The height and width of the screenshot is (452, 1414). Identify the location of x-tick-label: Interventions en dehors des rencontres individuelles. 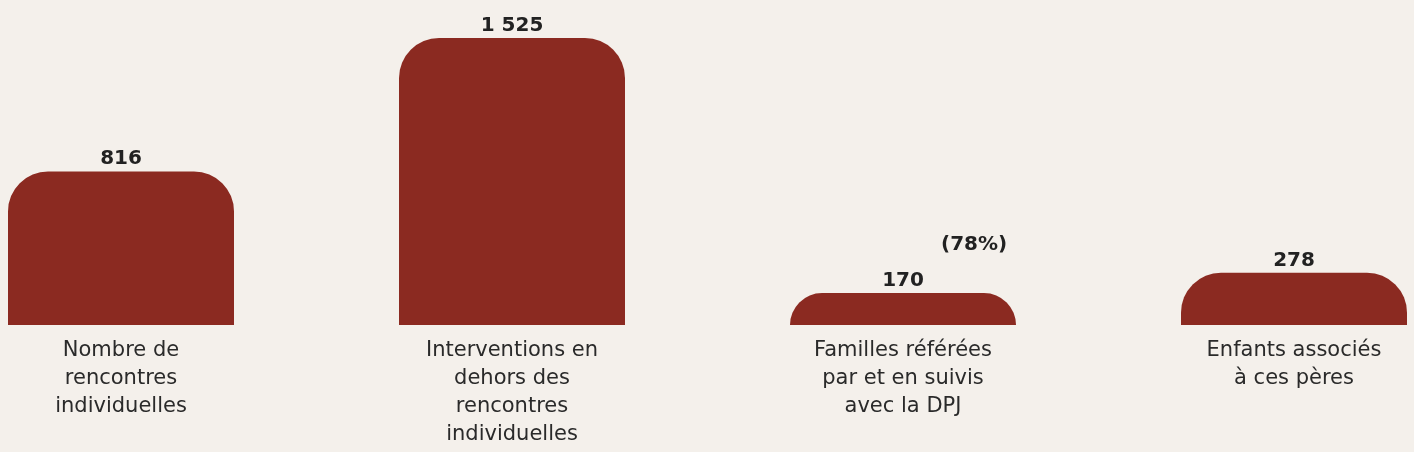
(512, 391).